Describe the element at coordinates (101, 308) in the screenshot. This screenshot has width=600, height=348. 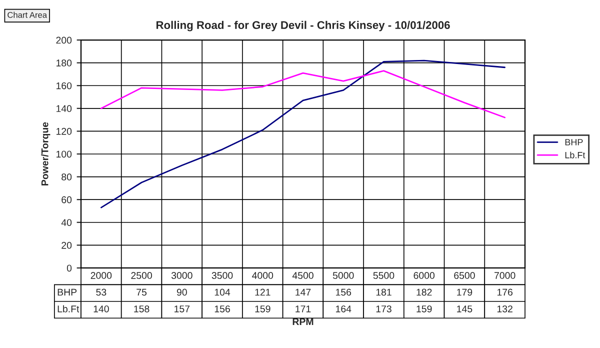
I see `data-label: 140` at that location.